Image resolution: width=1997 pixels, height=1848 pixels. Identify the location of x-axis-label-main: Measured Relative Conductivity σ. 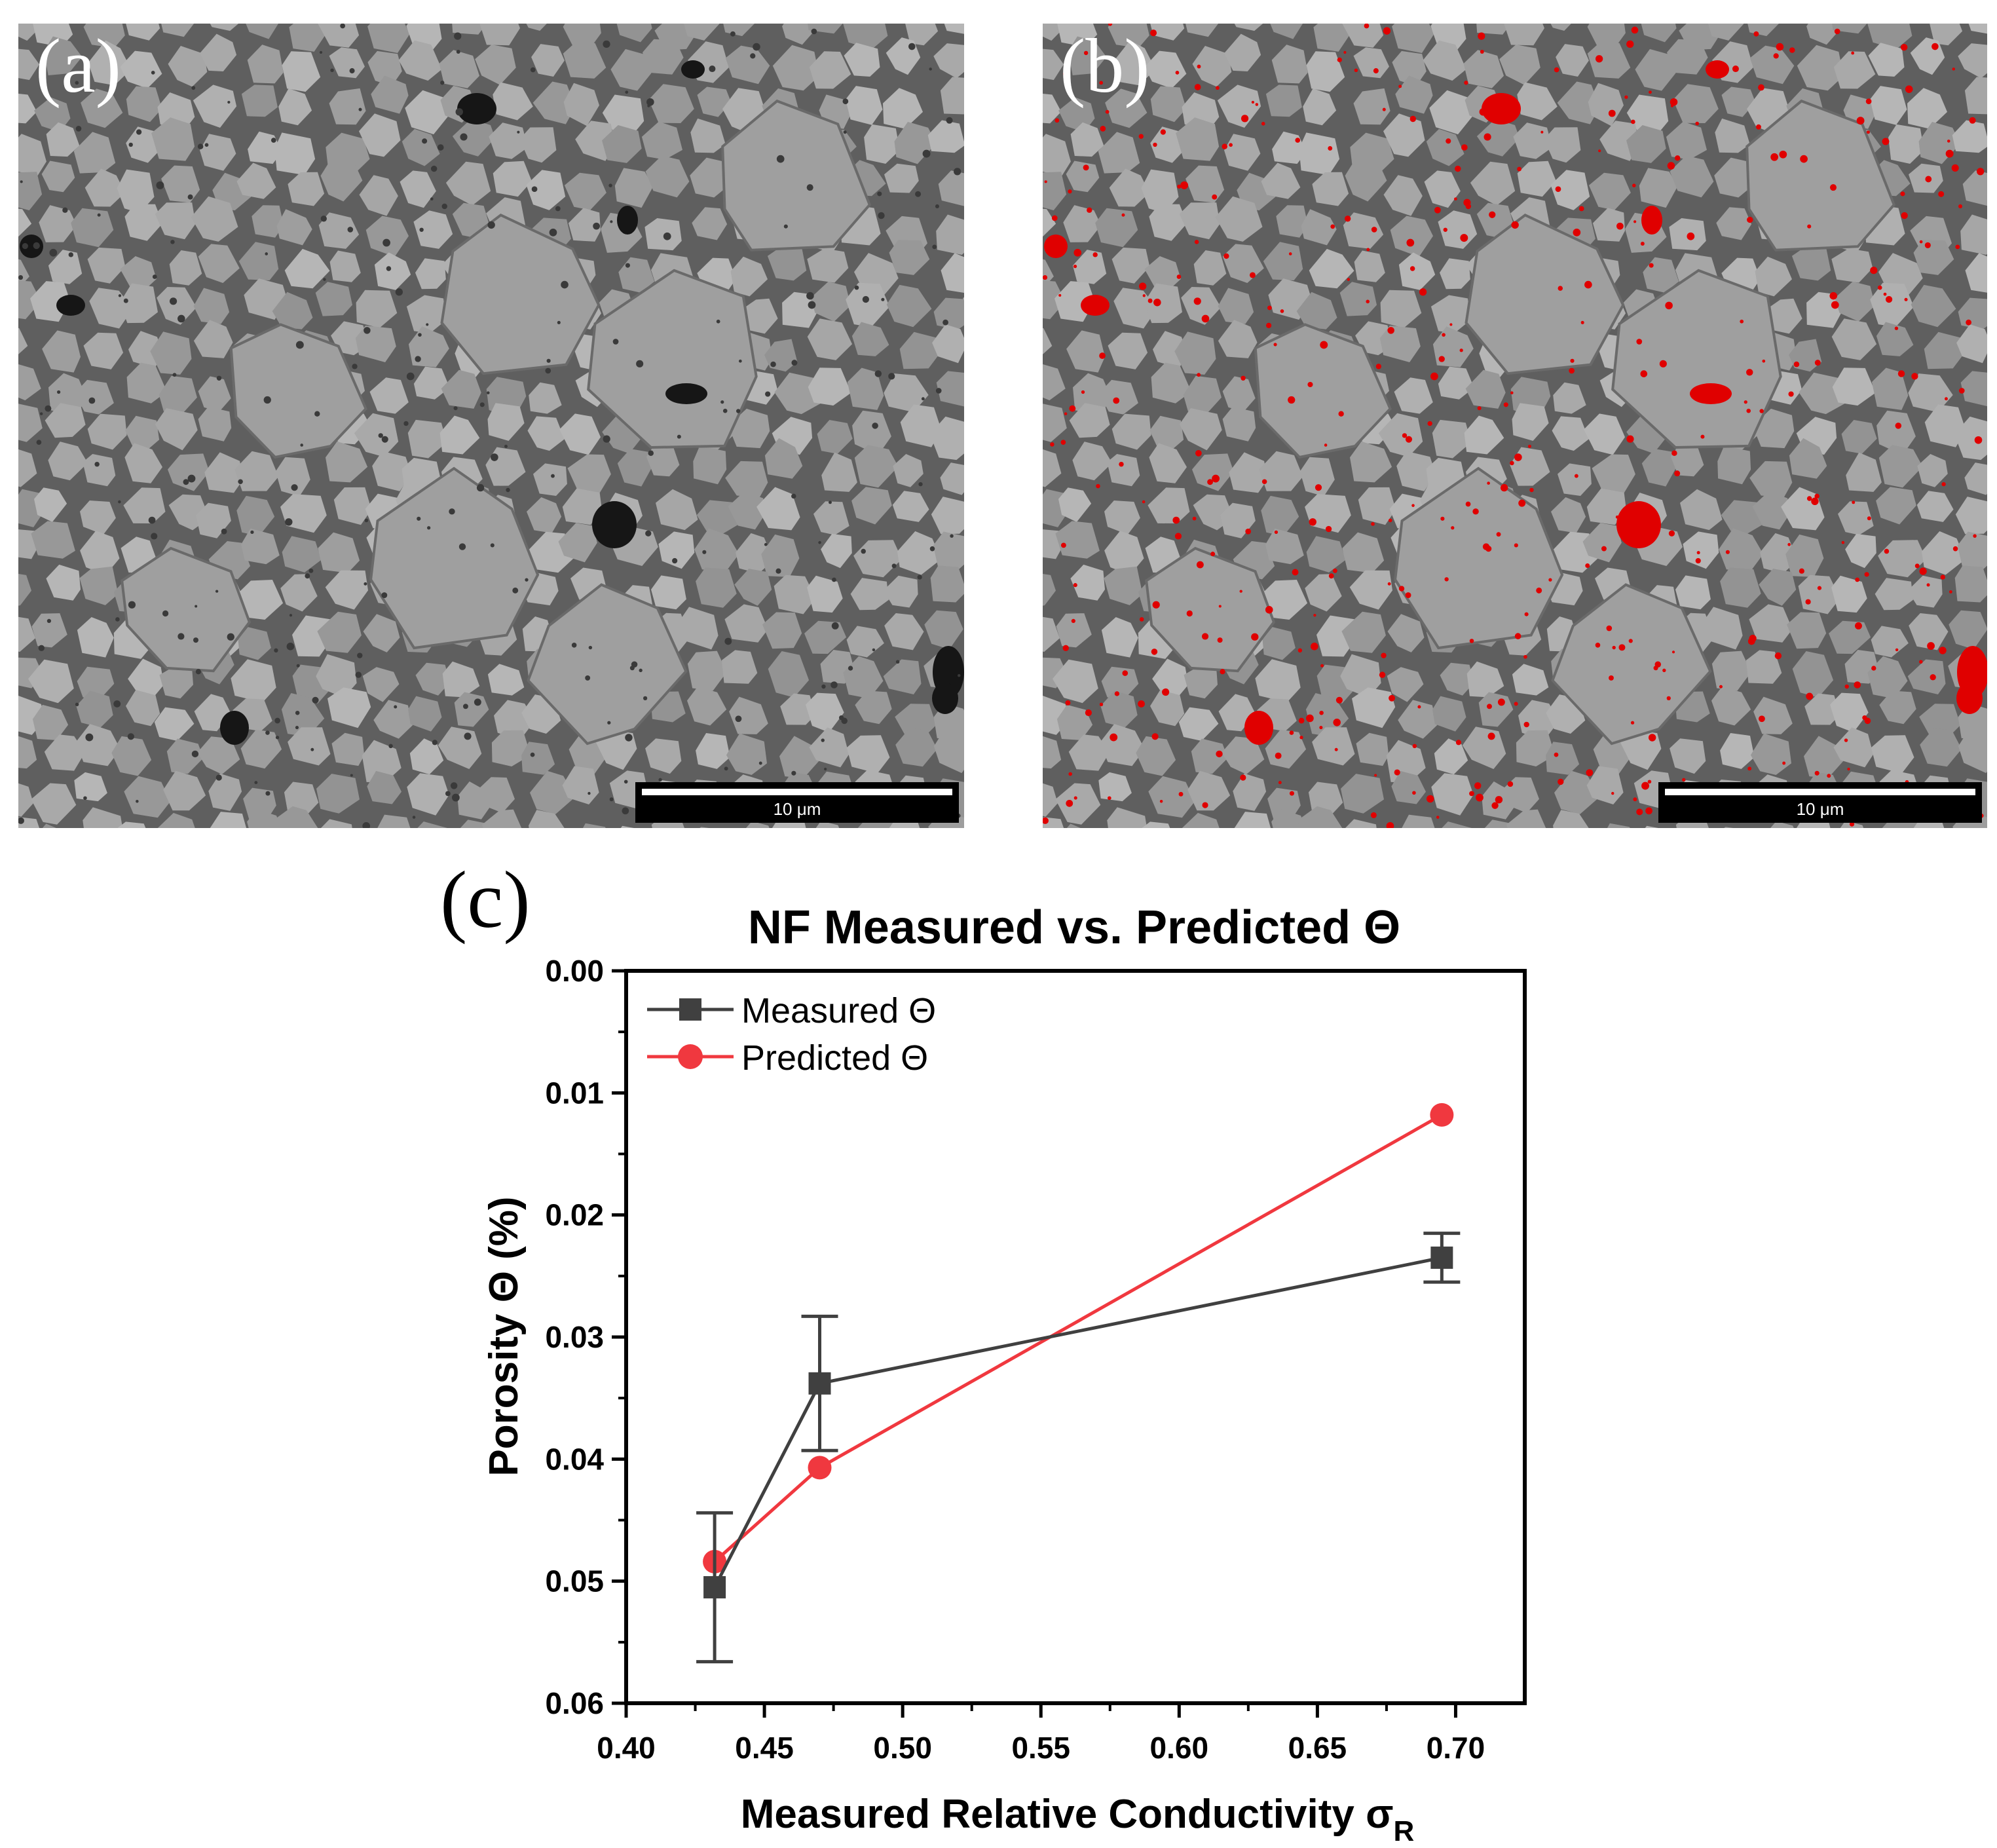
(1067, 1814).